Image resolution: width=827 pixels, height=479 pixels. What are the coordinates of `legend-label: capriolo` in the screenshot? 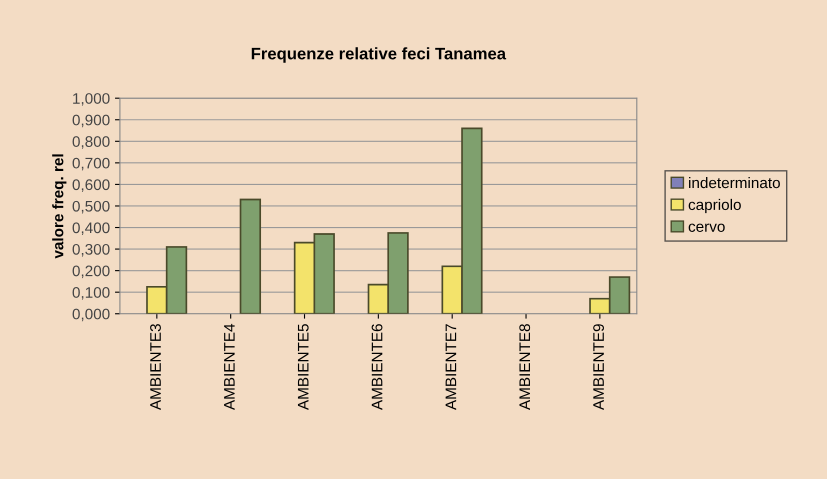 It's located at (714, 206).